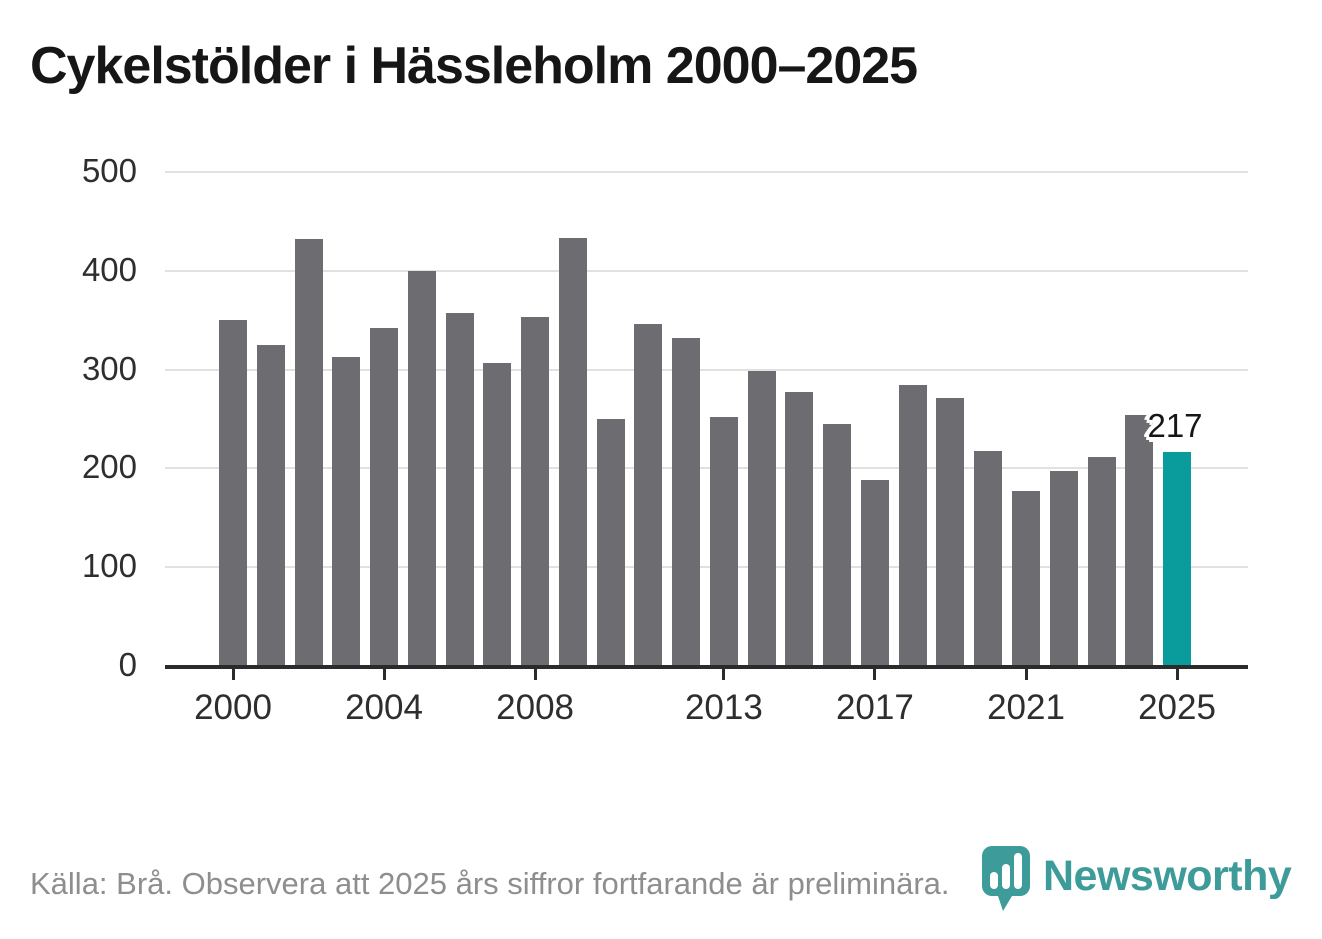  What do you see at coordinates (1026, 674) in the screenshot?
I see `x-axis-tick-2021` at bounding box center [1026, 674].